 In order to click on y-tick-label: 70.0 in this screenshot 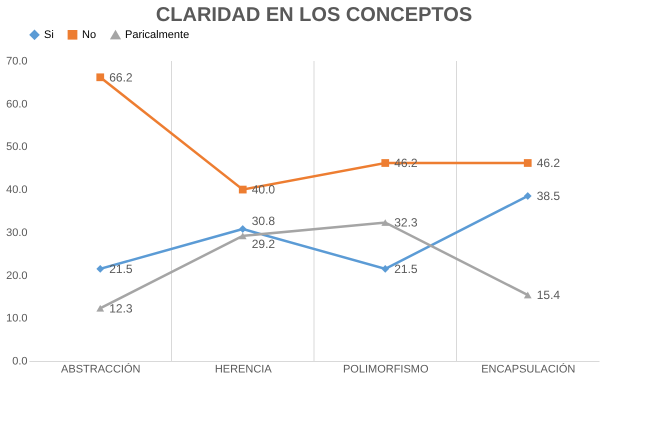, I will do `click(17, 62)`.